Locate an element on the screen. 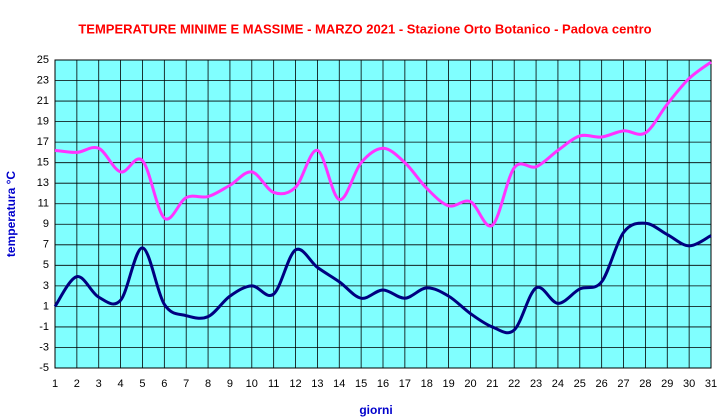 This screenshot has width=722, height=420. x-tick-label: 12 is located at coordinates (295, 384).